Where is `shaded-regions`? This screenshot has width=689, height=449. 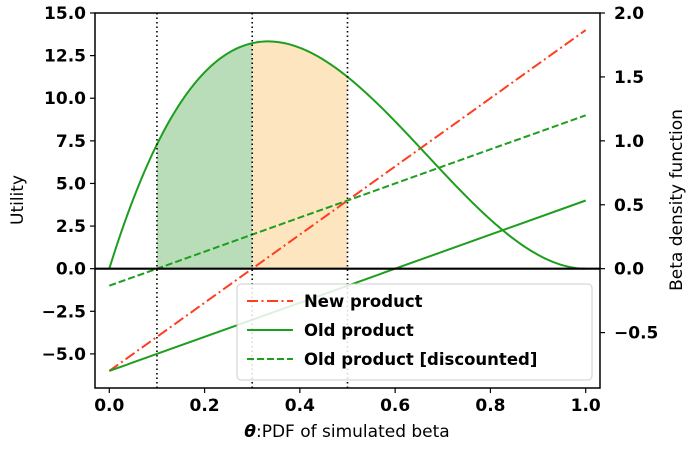 shaded-regions is located at coordinates (252, 155).